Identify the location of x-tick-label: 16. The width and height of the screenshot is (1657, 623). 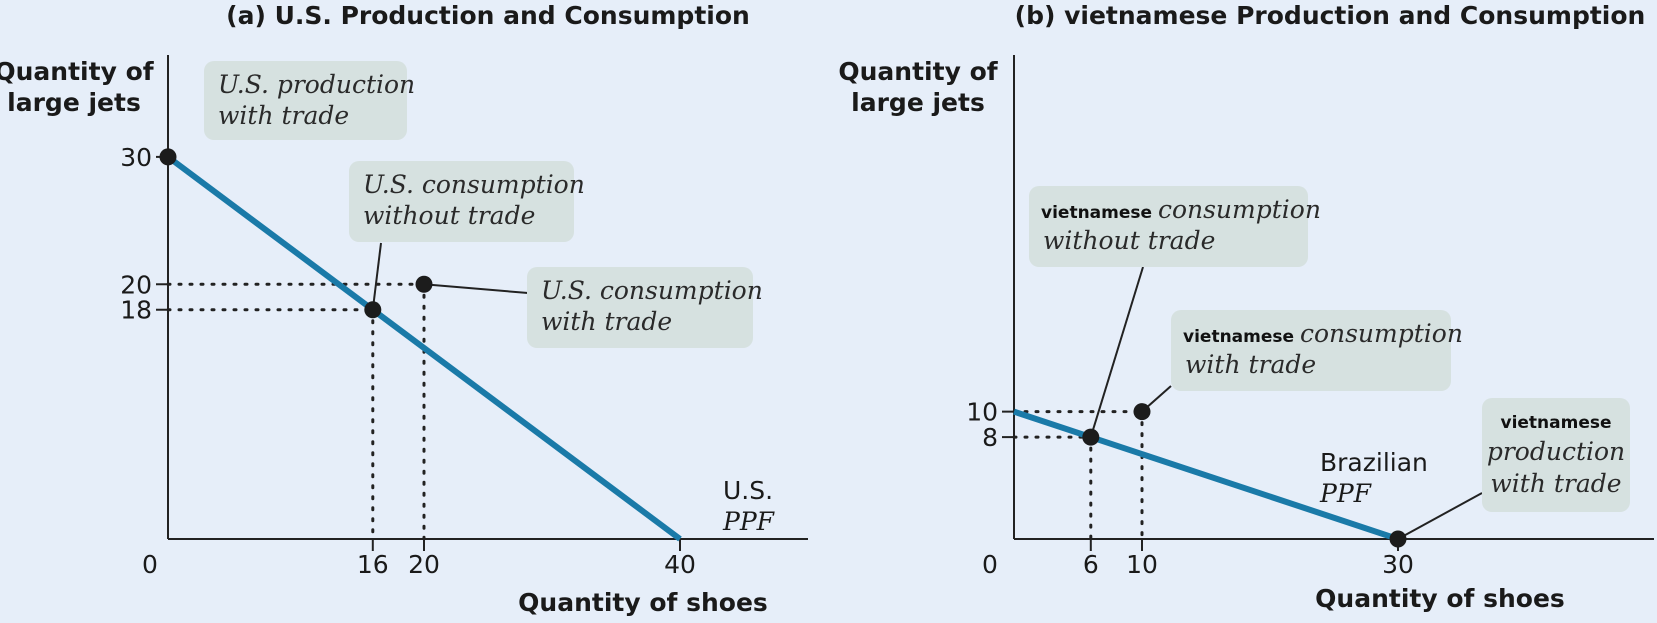
(373, 564).